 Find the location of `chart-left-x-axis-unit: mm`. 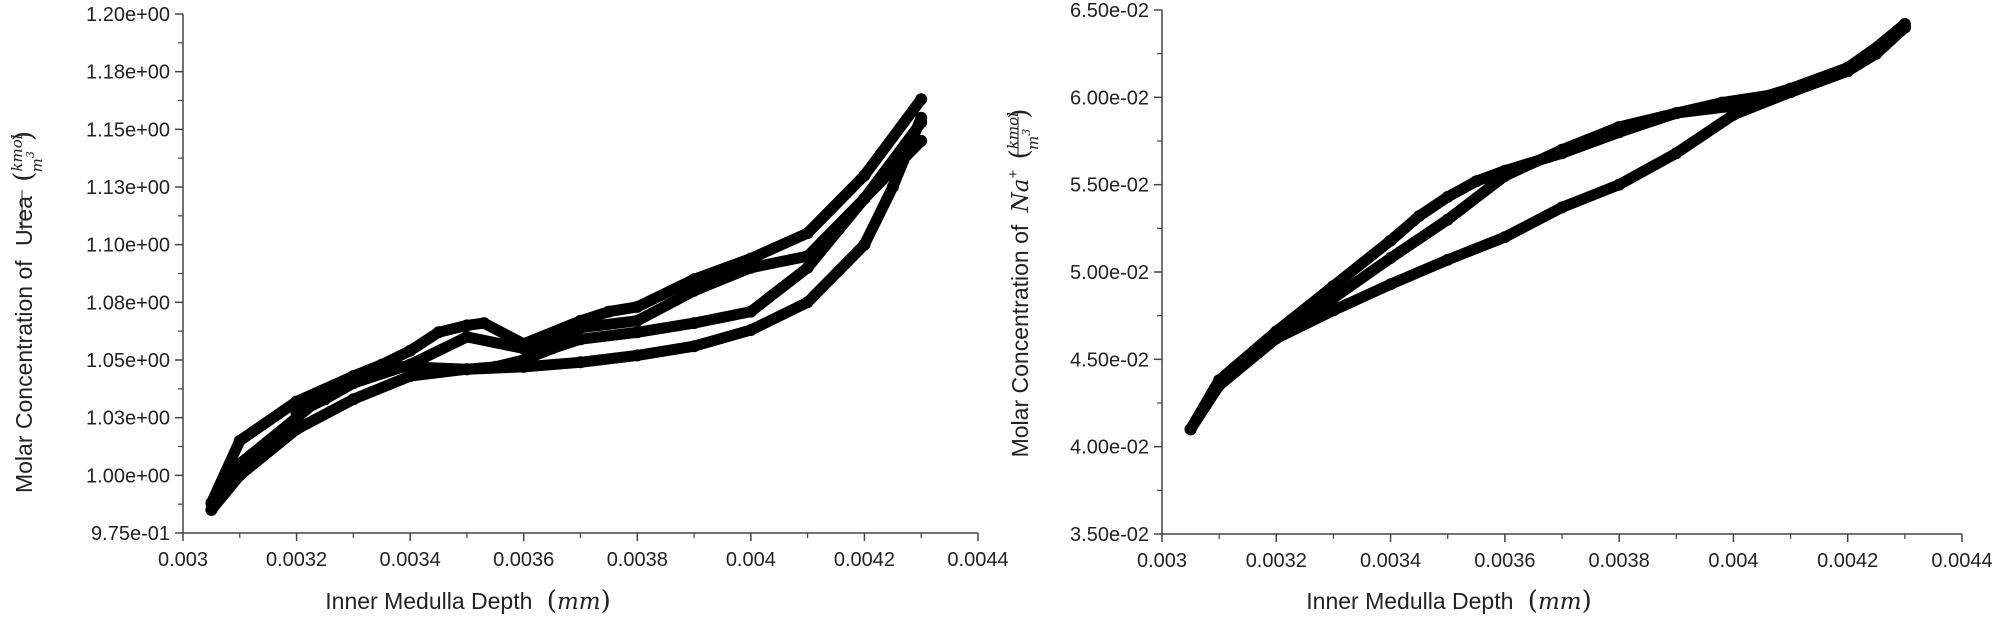

chart-left-x-axis-unit: mm is located at coordinates (579, 602).